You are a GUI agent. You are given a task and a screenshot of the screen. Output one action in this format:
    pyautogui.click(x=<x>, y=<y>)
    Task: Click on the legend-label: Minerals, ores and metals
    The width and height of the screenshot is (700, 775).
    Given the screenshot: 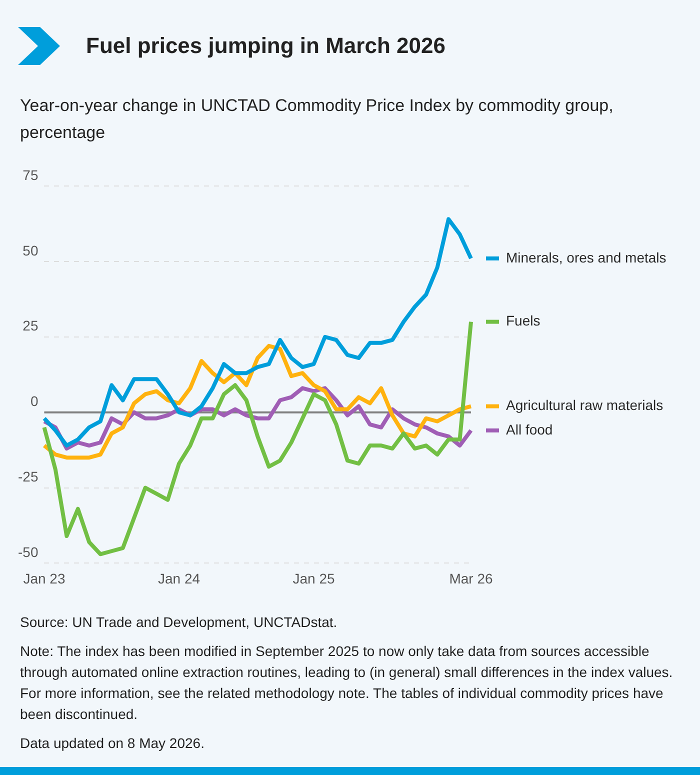 What is the action you would take?
    pyautogui.click(x=586, y=257)
    